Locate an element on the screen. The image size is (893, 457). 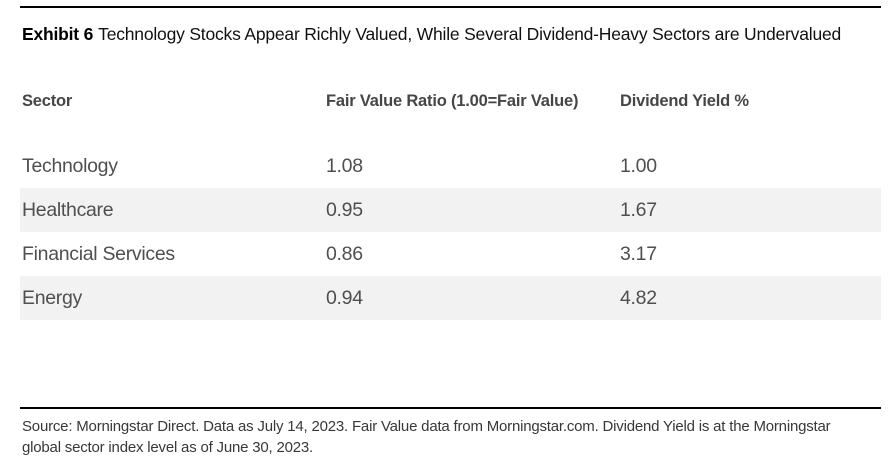
column-header-dividend-yield: Dividend Yield % is located at coordinates (684, 101).